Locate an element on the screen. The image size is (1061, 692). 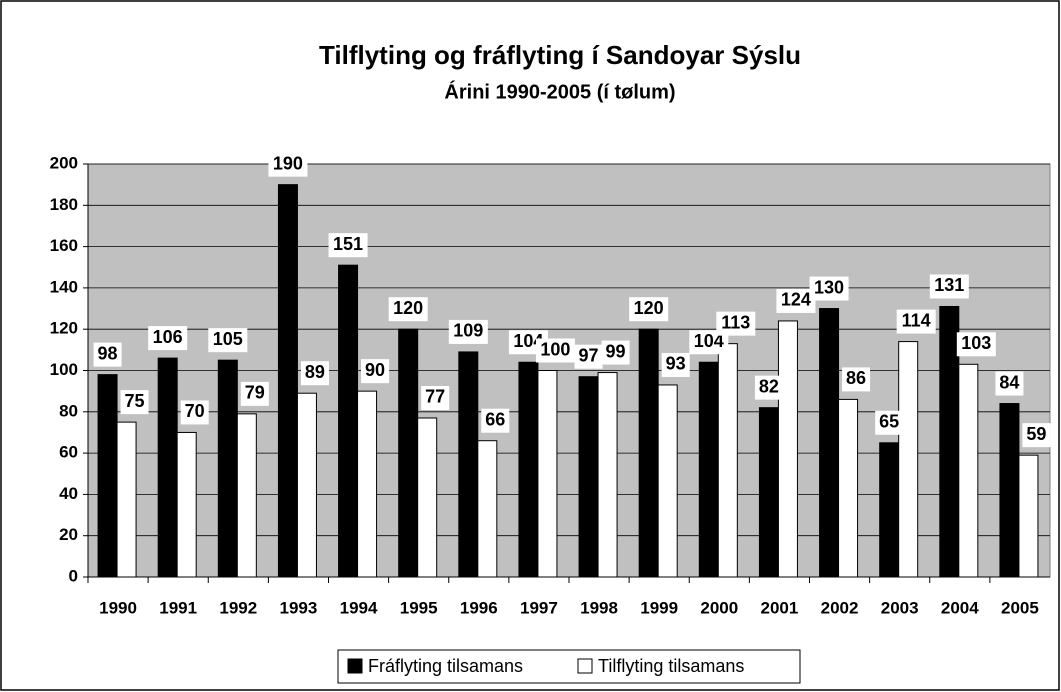
data-label: 104 is located at coordinates (709, 341).